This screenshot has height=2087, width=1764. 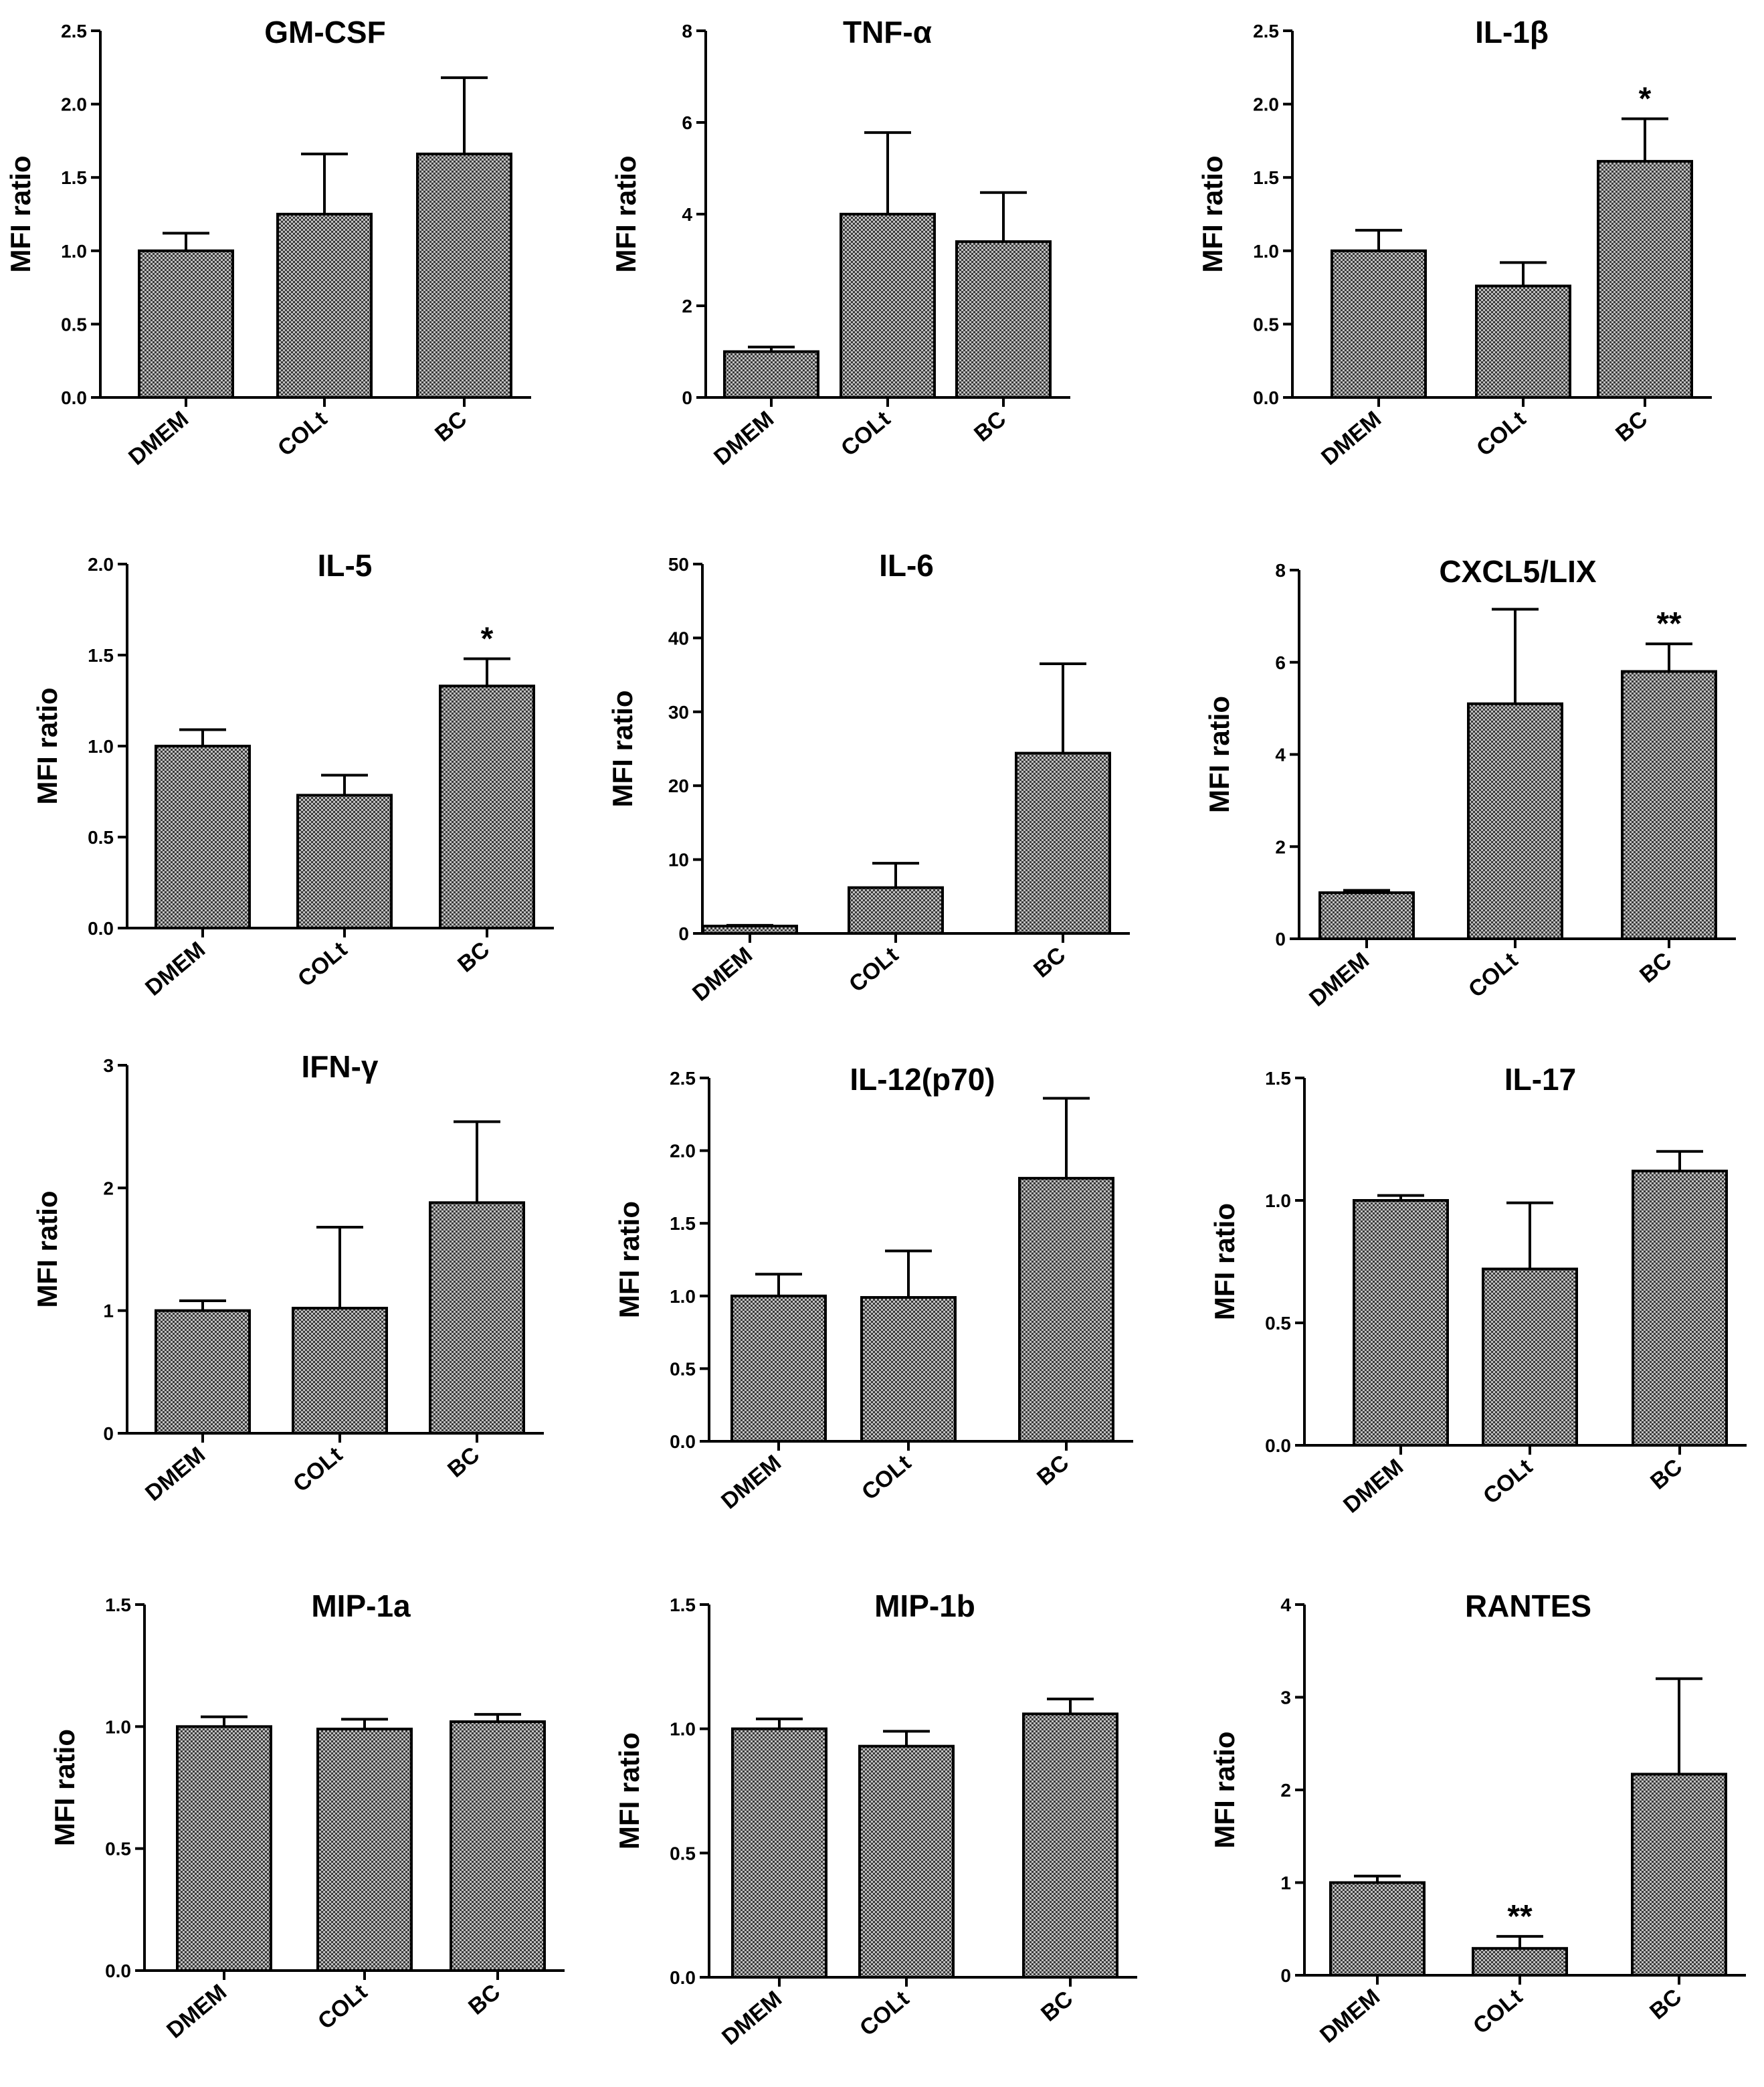 What do you see at coordinates (906, 566) in the screenshot?
I see `panel-title: IL-6` at bounding box center [906, 566].